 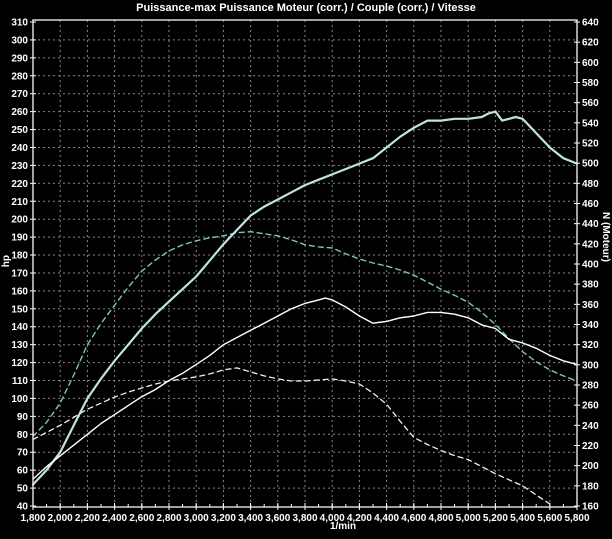 What do you see at coordinates (19, 345) in the screenshot?
I see `left-axis-tick-label: 130` at bounding box center [19, 345].